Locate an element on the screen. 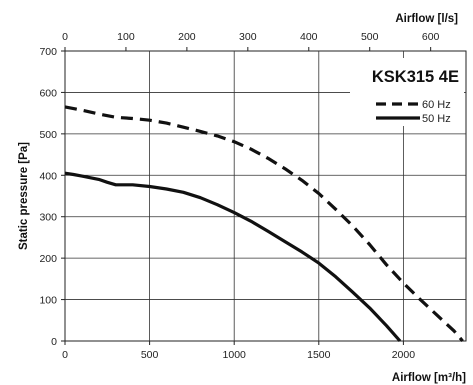  x-tick-label: 1500 is located at coordinates (319, 355).